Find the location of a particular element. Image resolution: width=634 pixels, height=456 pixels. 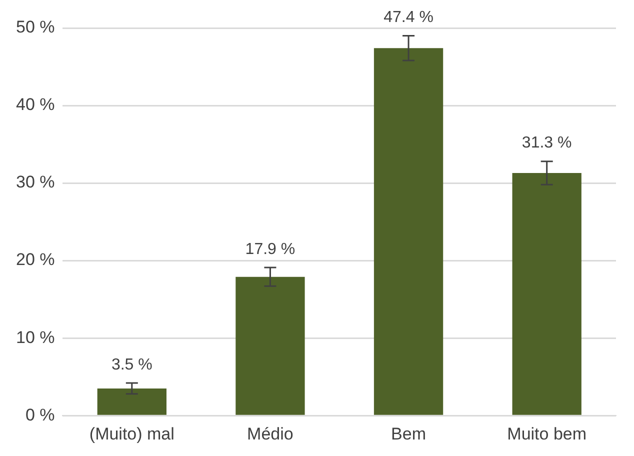

y-tick-label: 0 % is located at coordinates (40, 414).